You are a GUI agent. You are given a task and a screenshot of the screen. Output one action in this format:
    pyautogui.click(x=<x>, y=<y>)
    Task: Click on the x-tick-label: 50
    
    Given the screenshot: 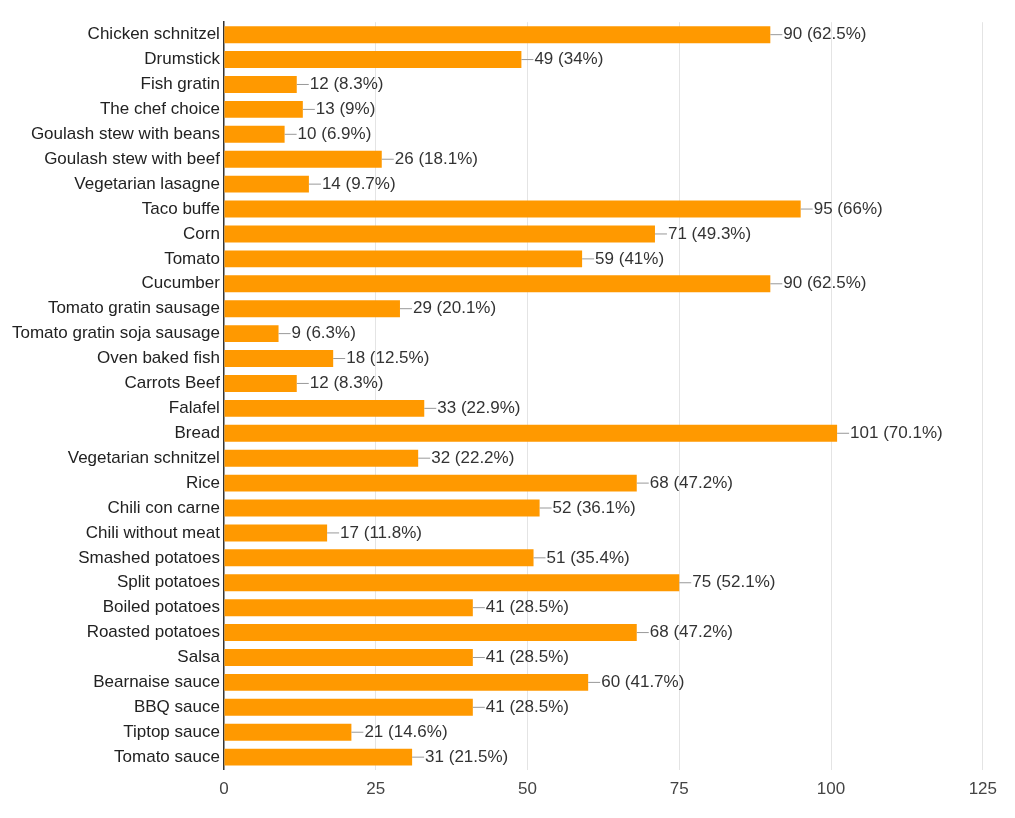 What is the action you would take?
    pyautogui.click(x=527, y=789)
    